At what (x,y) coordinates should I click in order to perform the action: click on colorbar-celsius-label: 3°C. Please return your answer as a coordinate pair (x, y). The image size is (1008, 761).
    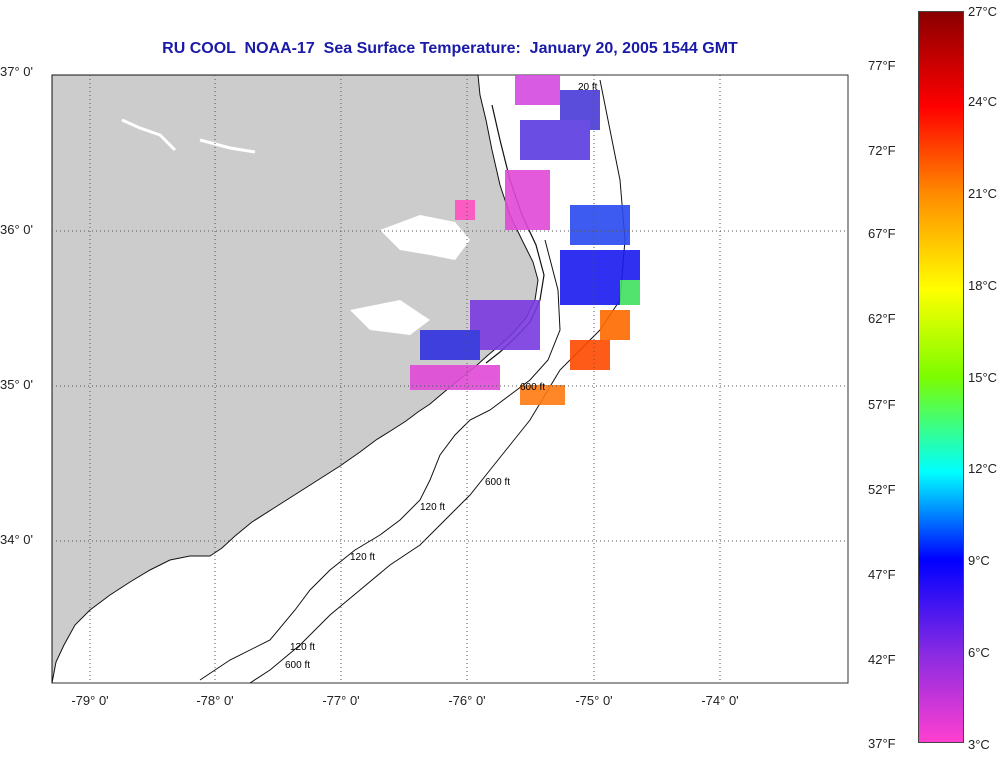
    Looking at the image, I should click on (979, 744).